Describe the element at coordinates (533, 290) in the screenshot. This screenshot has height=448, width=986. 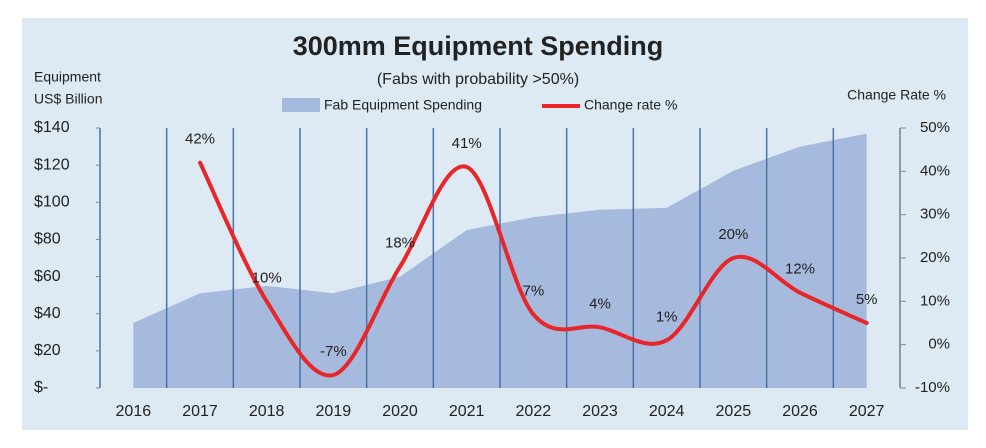
I see `data-label: 7%` at that location.